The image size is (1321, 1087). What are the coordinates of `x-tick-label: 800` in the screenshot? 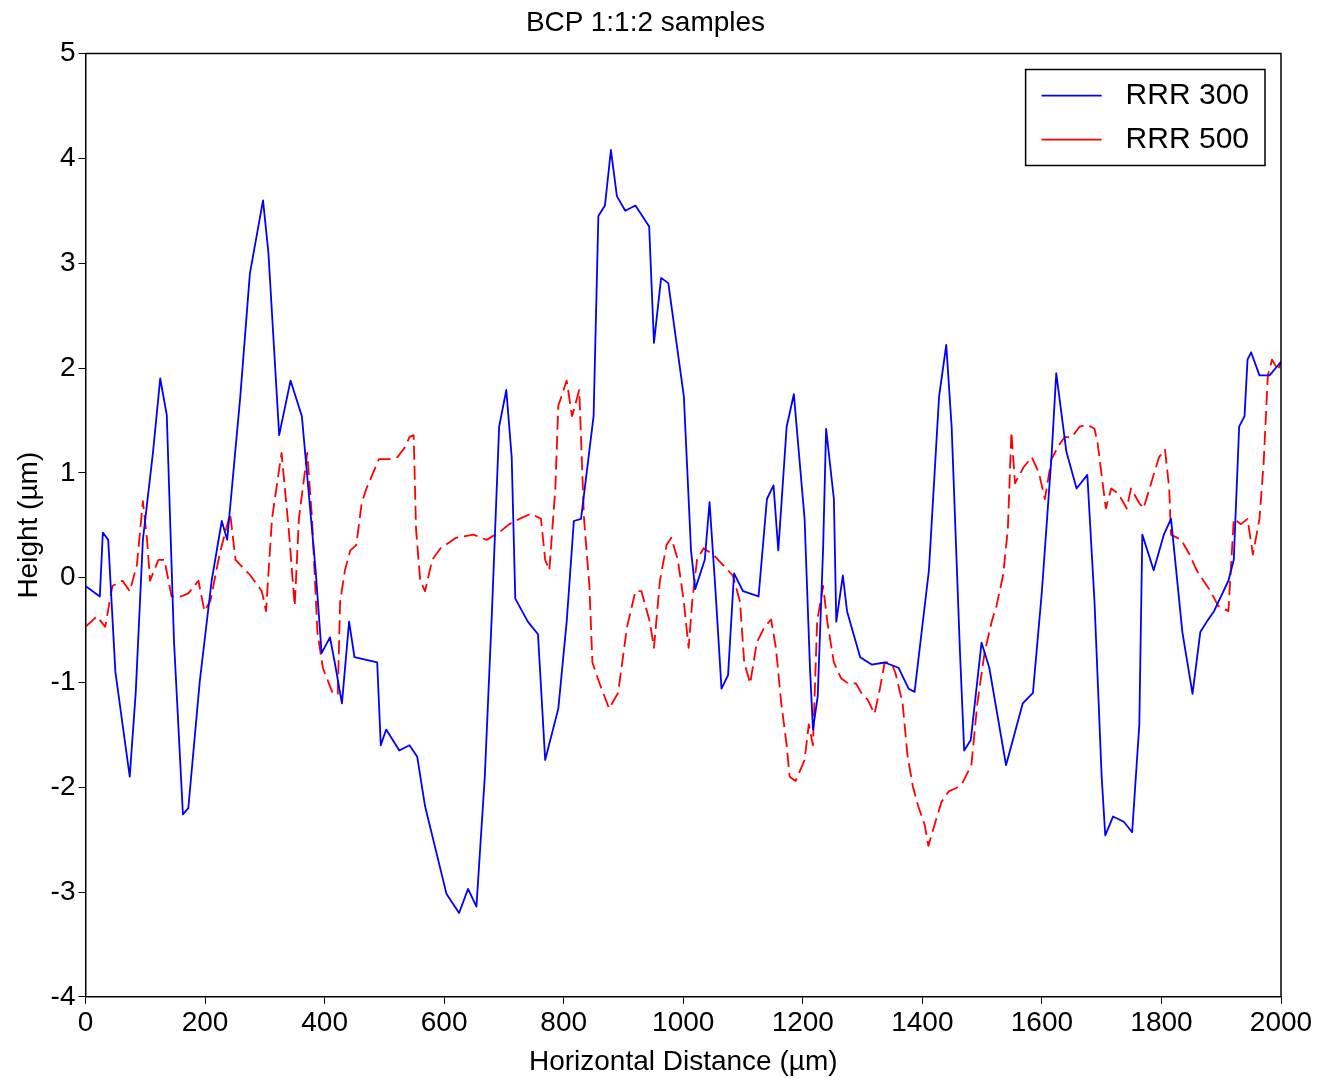 It's located at (564, 1022).